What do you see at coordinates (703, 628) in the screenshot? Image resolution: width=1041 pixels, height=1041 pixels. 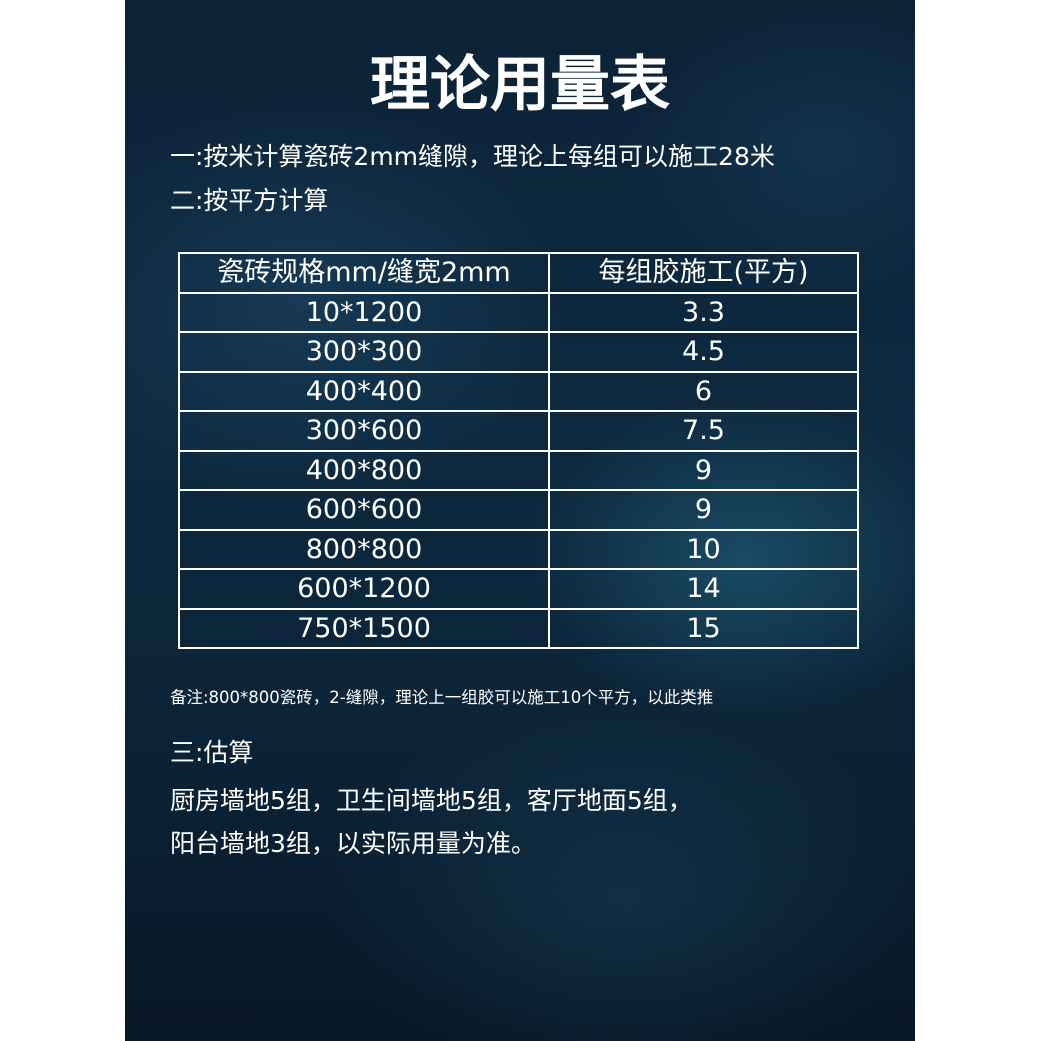 I see `table-cell: 15` at bounding box center [703, 628].